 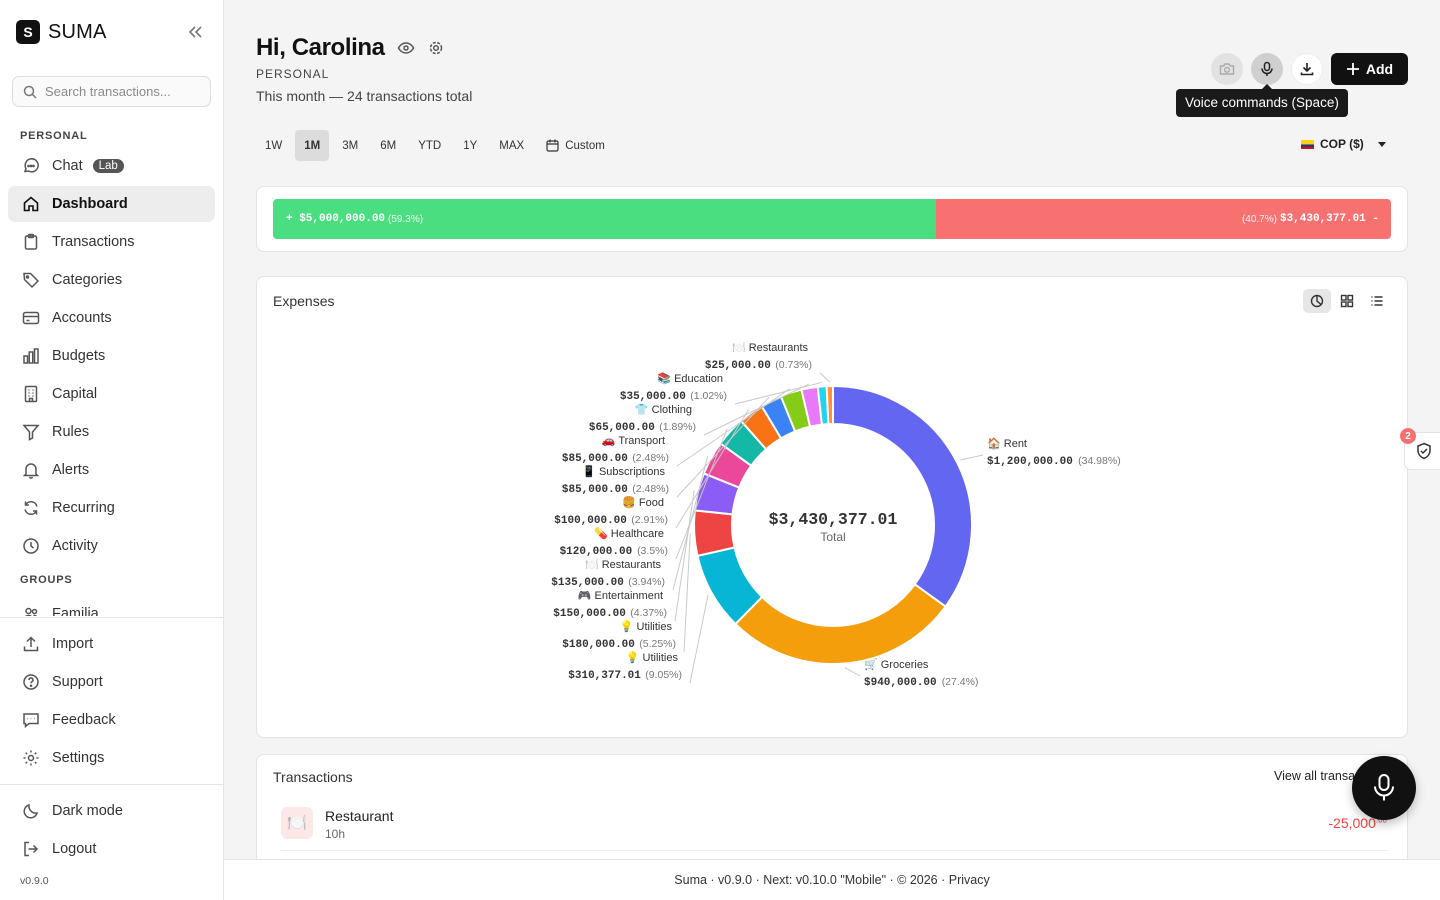 I want to click on sidebar-item-label: Budgets, so click(x=79, y=356).